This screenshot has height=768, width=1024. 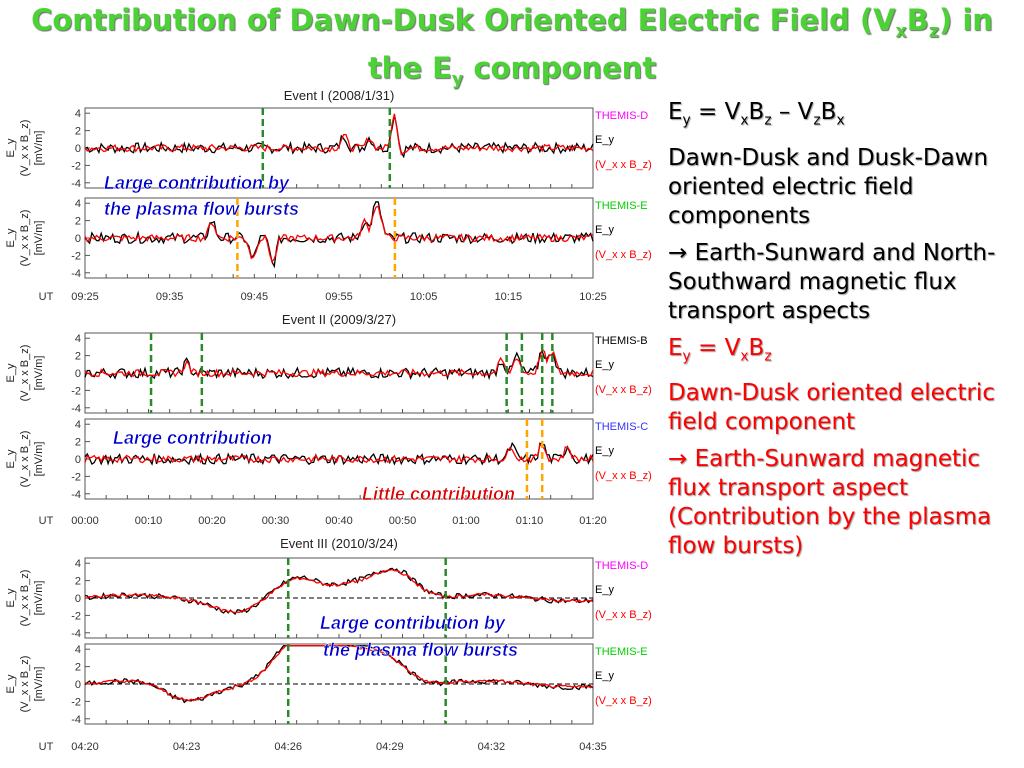 I want to click on annotation-event2-large: Large contribution, so click(x=192, y=438).